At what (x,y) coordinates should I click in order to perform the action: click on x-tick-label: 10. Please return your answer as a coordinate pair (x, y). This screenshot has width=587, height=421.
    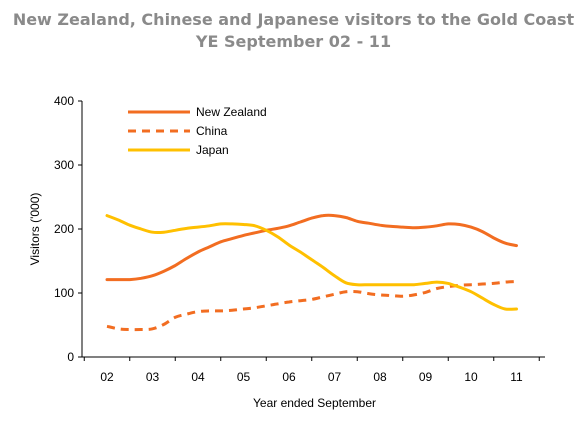
    Looking at the image, I should click on (471, 377).